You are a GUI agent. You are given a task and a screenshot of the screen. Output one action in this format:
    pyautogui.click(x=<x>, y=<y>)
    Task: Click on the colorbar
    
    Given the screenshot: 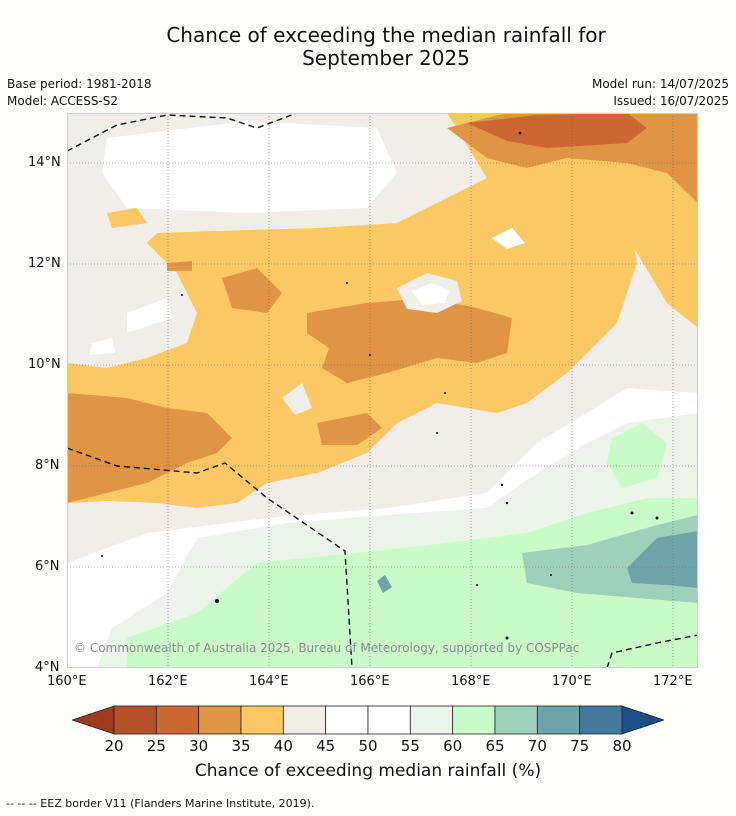 What is the action you would take?
    pyautogui.click(x=368, y=720)
    